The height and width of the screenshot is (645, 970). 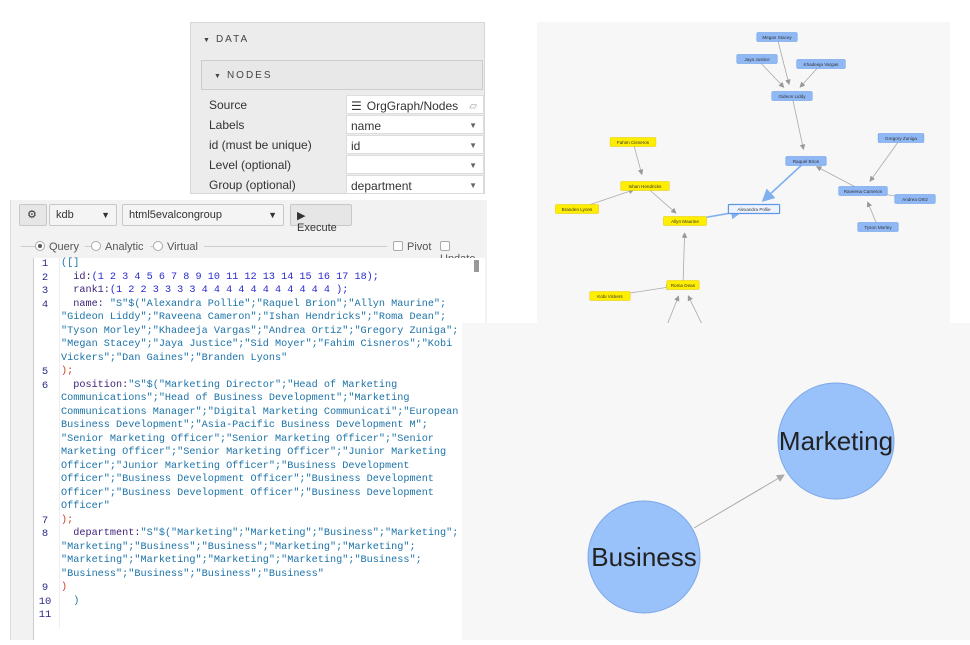 I want to click on line-number: 11, so click(x=45, y=615).